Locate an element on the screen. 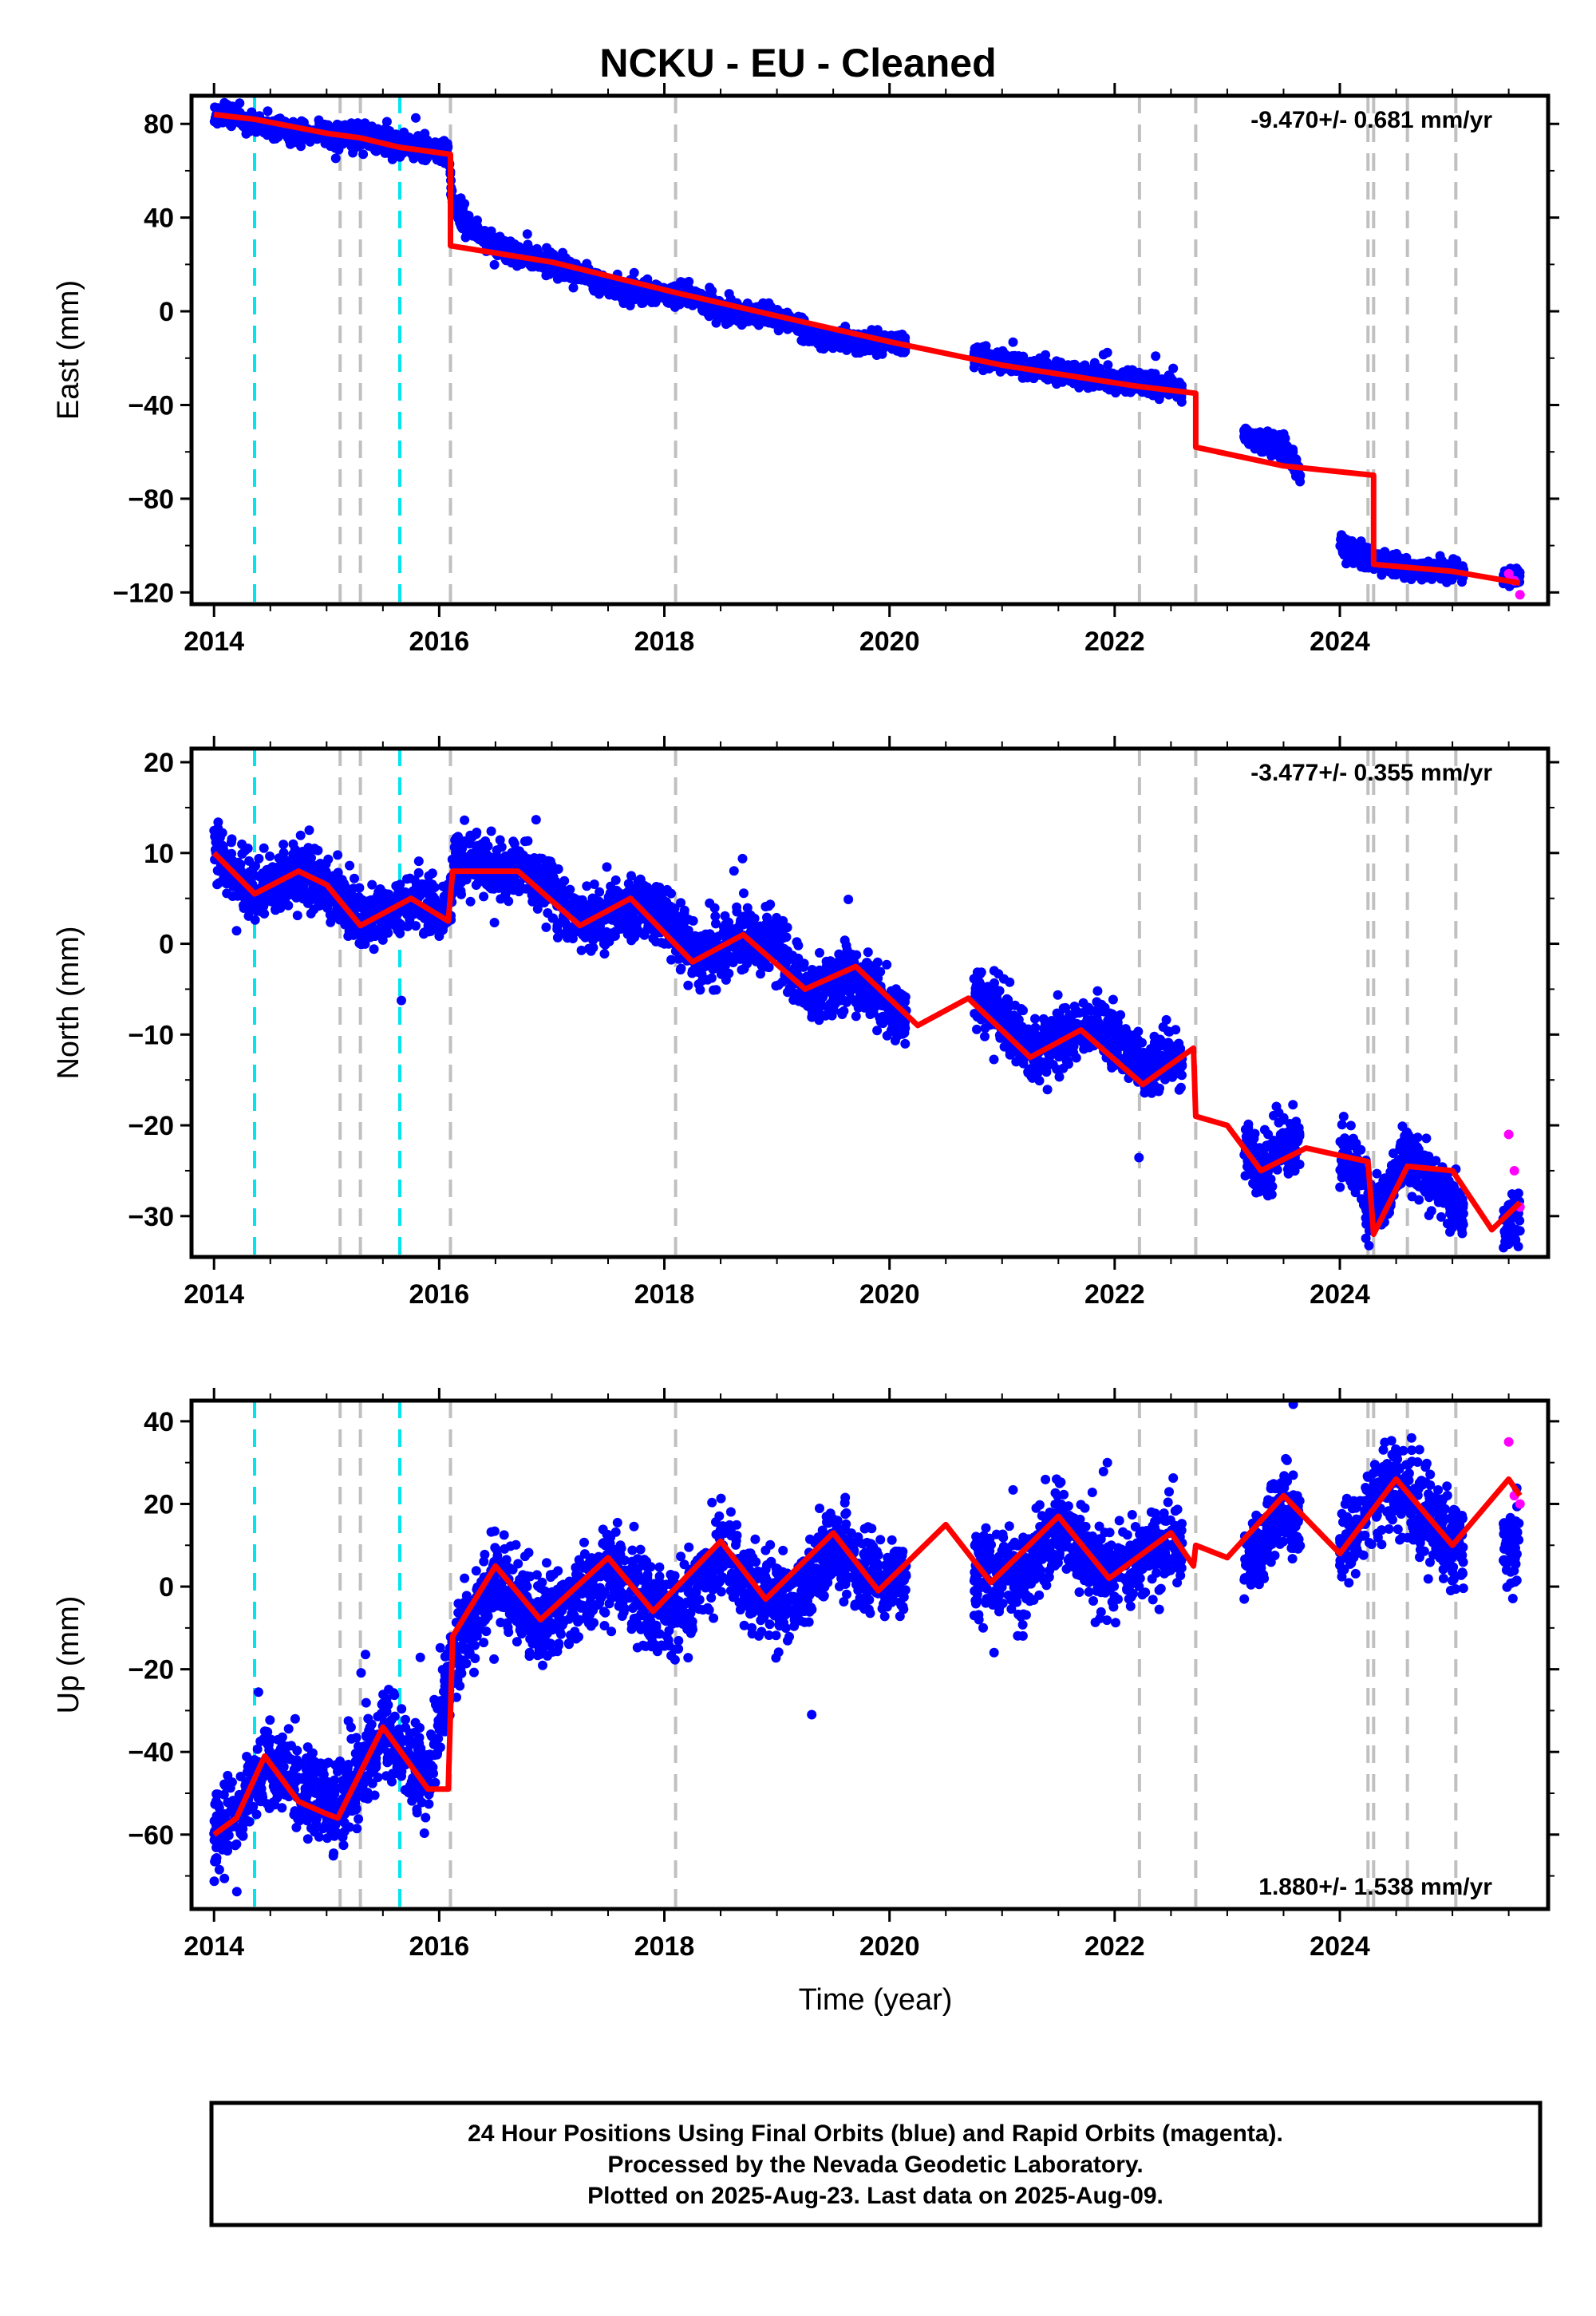 This screenshot has height=2316, width=1596. x-tick-label: 2024 is located at coordinates (1340, 641).